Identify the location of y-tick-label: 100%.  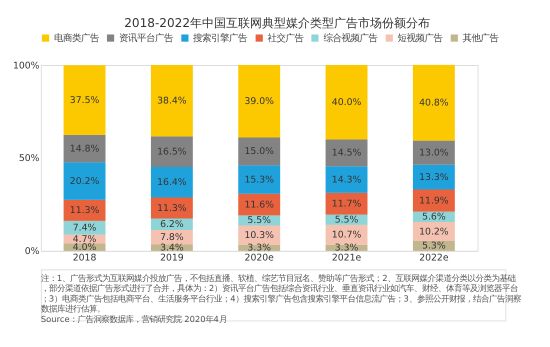
(26, 66).